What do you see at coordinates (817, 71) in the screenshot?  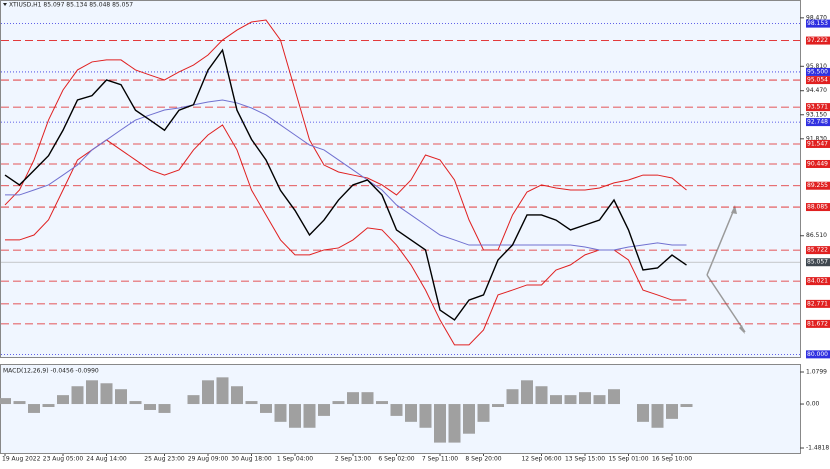 I see `blue-level-label: 95.500` at bounding box center [817, 71].